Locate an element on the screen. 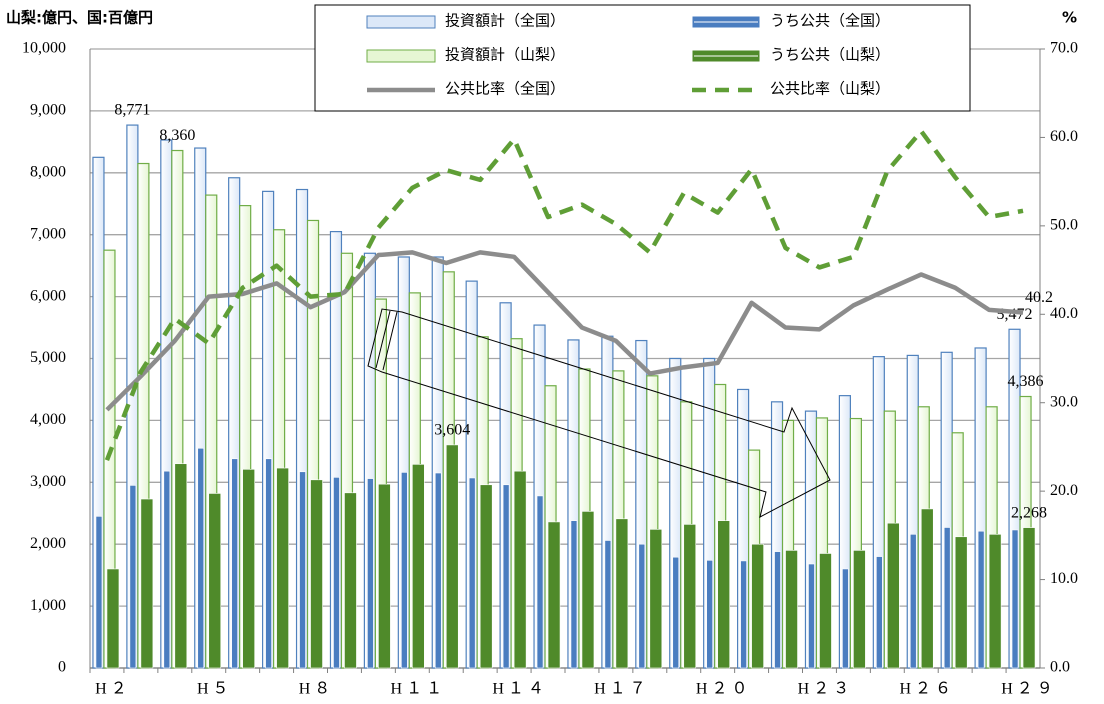  data-label: 8,771 is located at coordinates (132, 110).